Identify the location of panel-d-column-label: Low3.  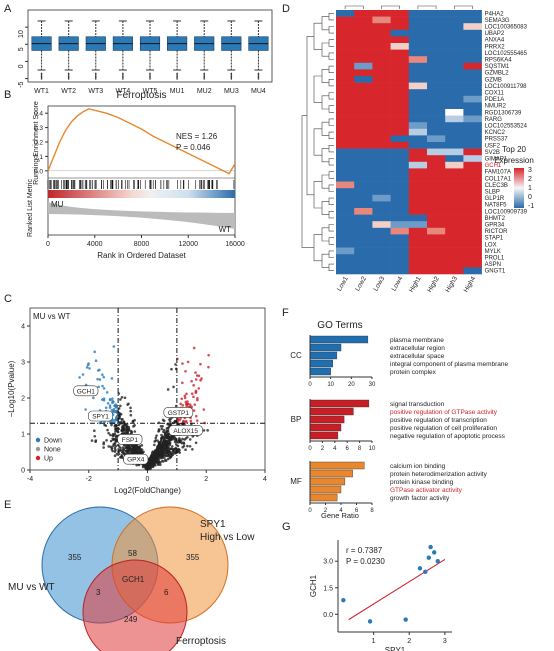
(379, 283).